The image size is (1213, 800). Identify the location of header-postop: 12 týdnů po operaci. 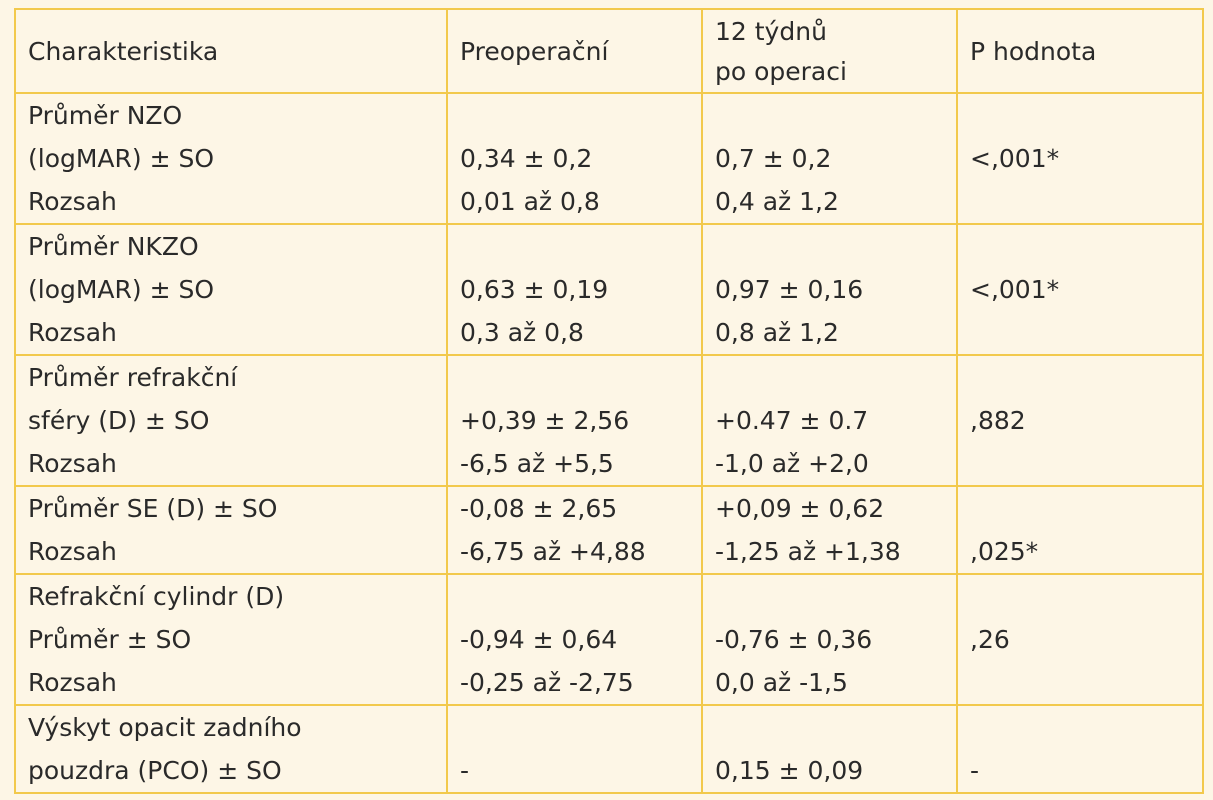
(829, 51).